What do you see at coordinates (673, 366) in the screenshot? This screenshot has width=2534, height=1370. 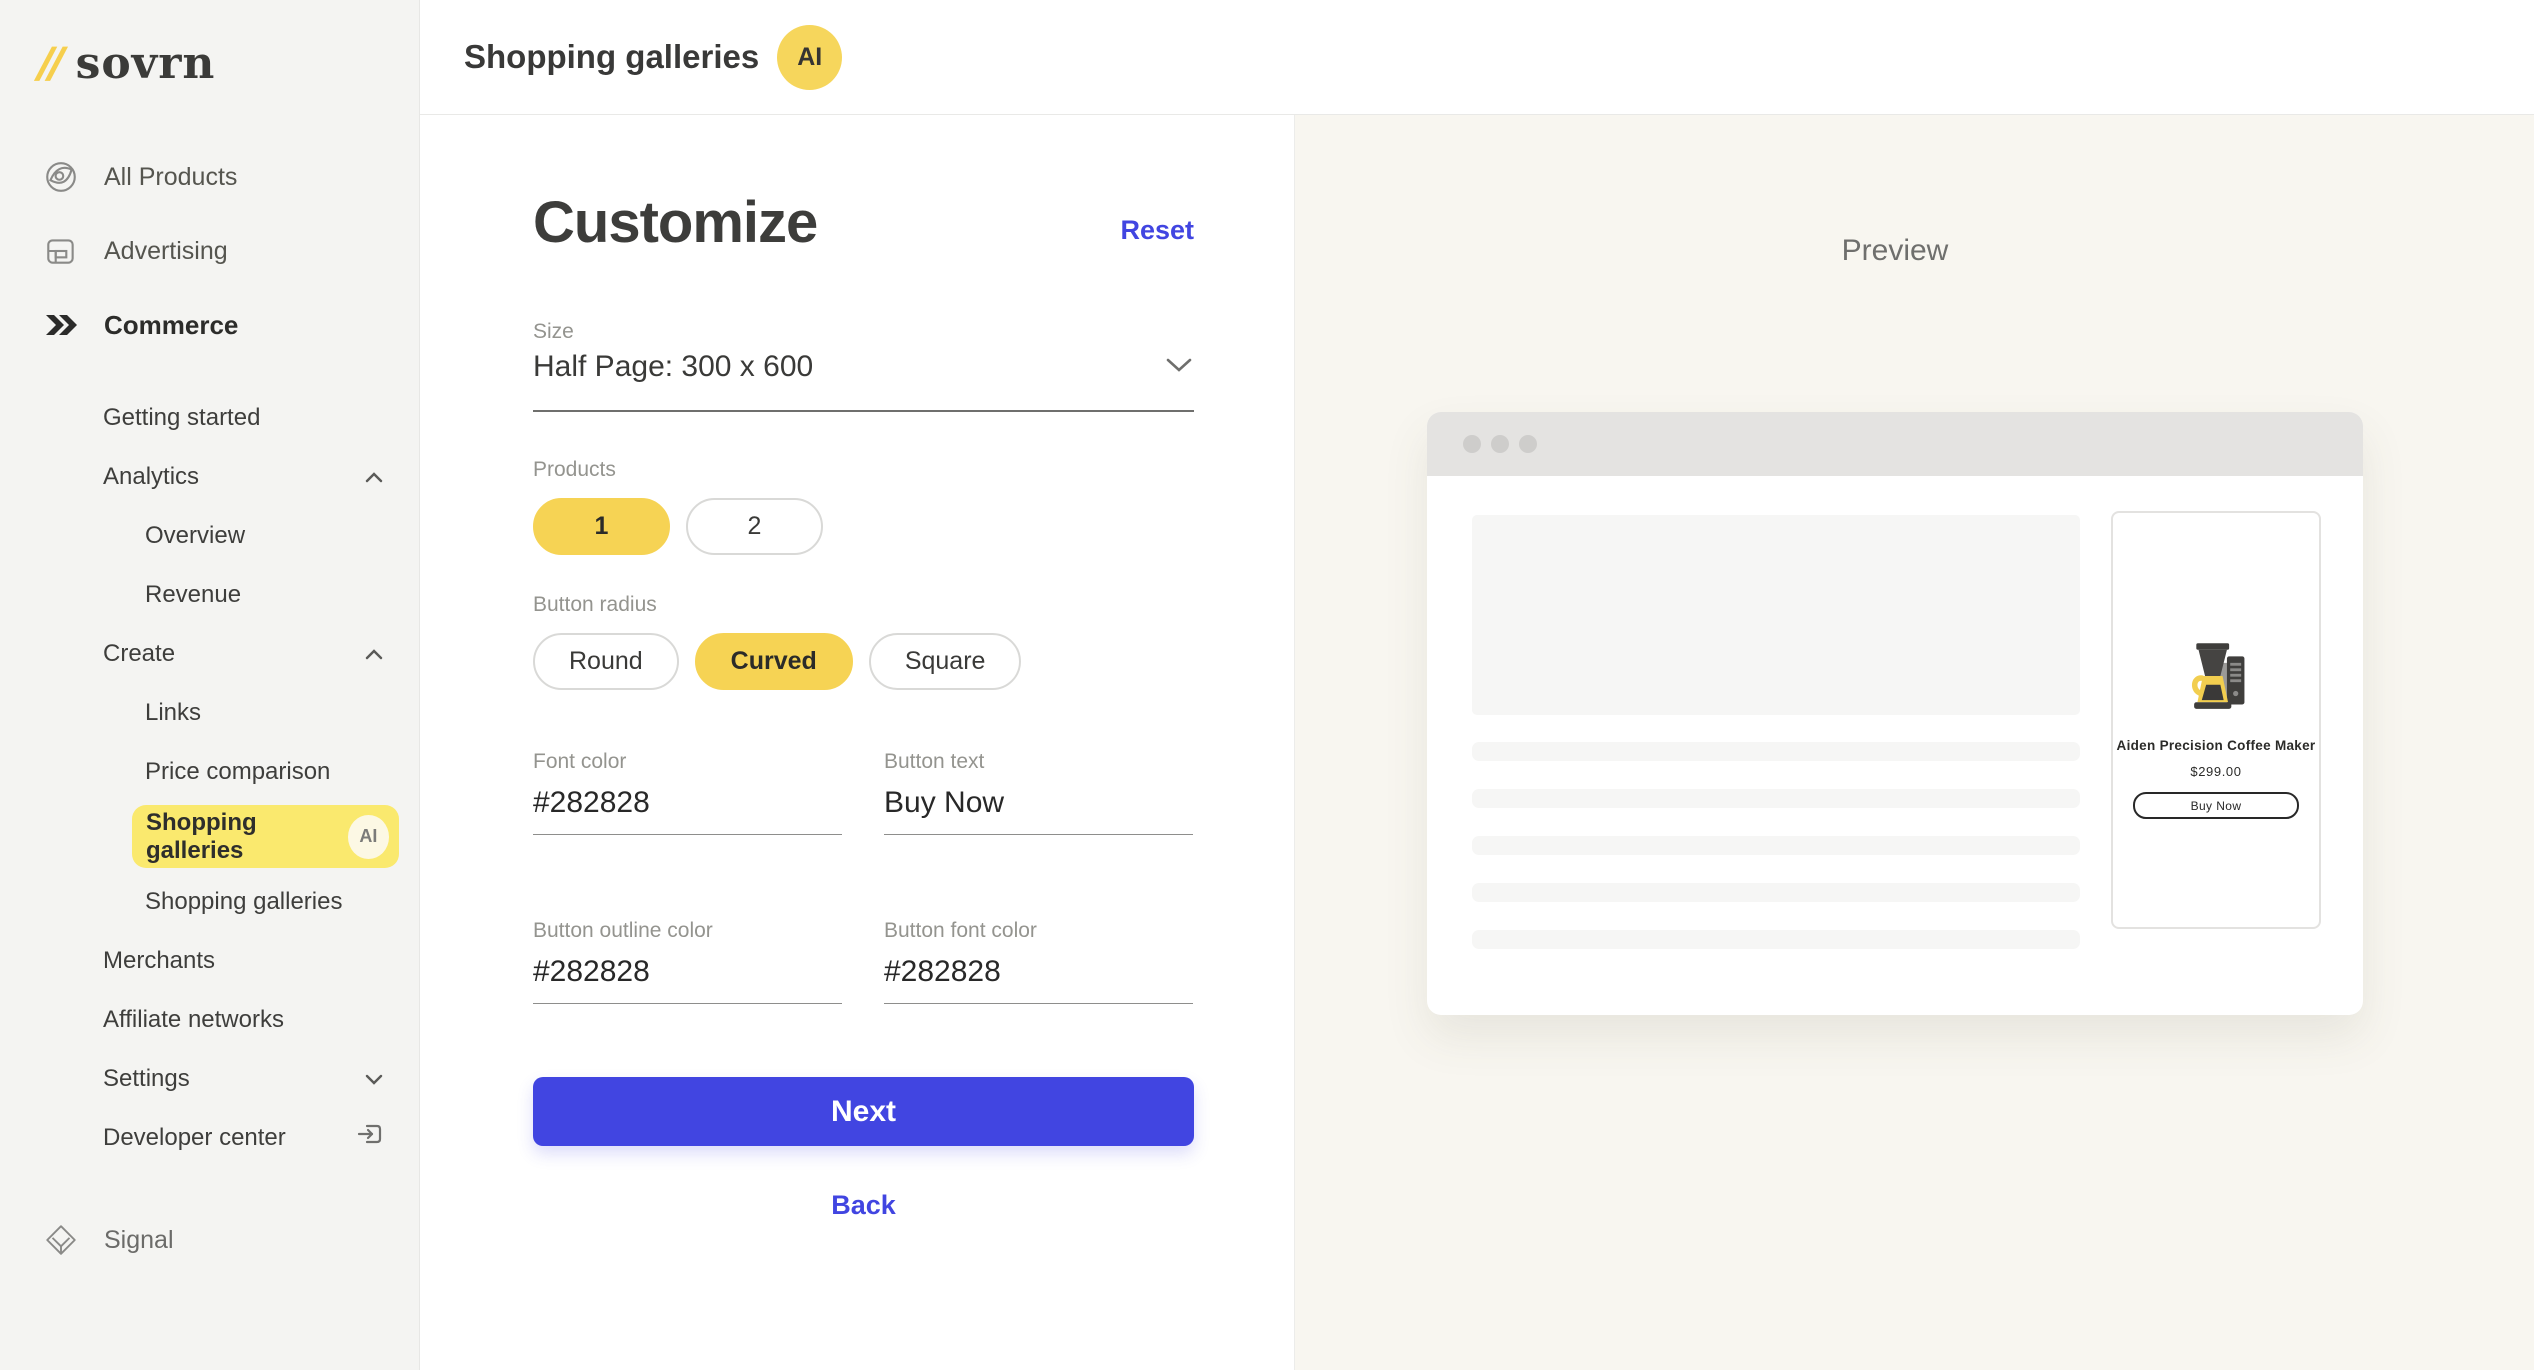 I see `size-value: Half Page: 300 x 600` at bounding box center [673, 366].